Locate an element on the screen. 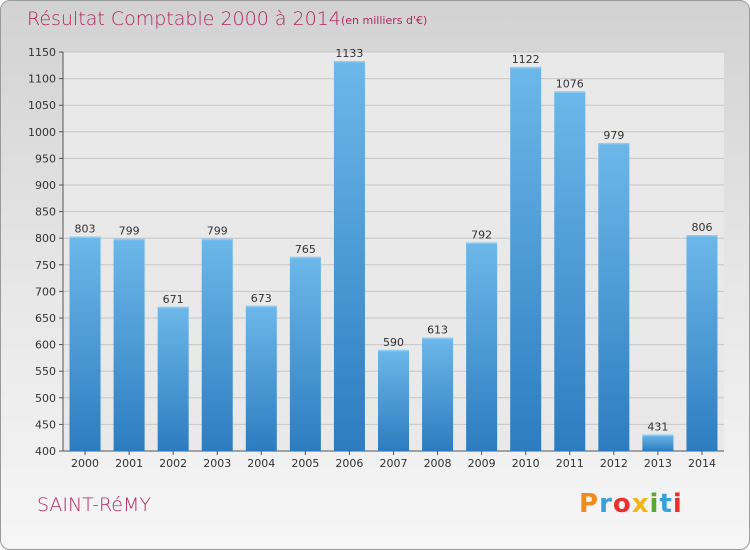 The width and height of the screenshot is (750, 550). x-tick-label: 2001 is located at coordinates (129, 463).